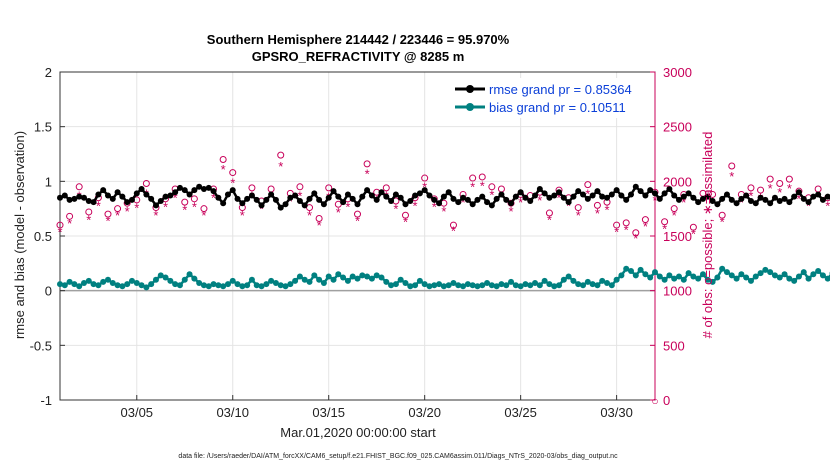 This screenshot has height=470, width=830. I want to click on y-tick-label: -1, so click(46, 400).